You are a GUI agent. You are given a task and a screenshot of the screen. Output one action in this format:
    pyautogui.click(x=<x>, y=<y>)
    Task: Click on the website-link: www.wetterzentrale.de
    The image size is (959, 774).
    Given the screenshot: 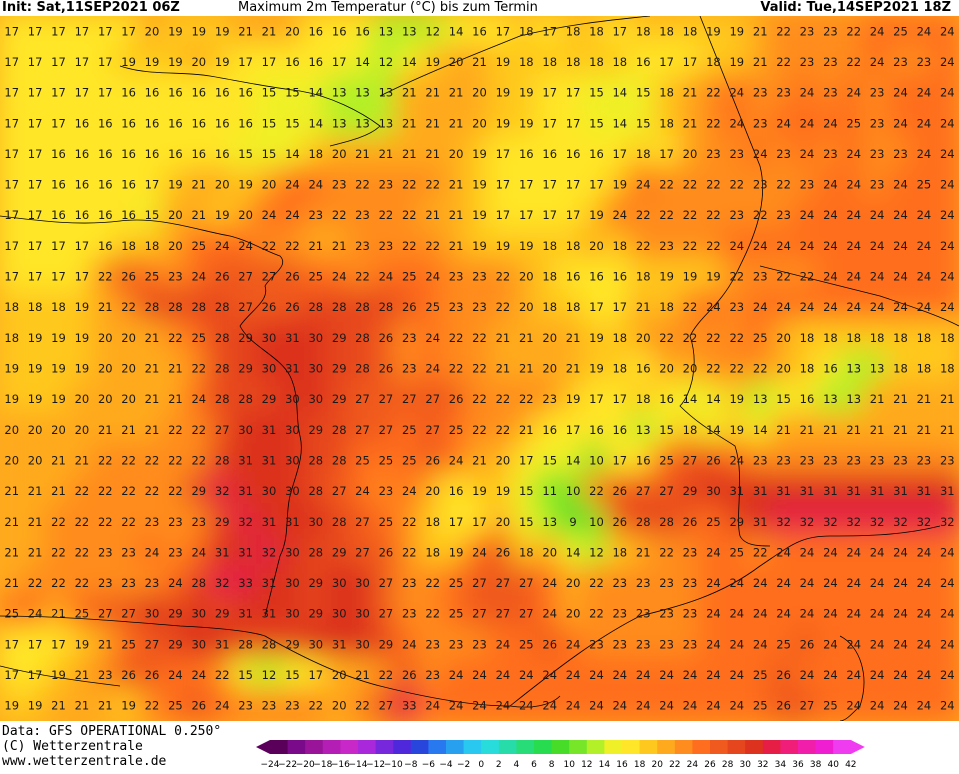 What is the action you would take?
    pyautogui.click(x=84, y=761)
    